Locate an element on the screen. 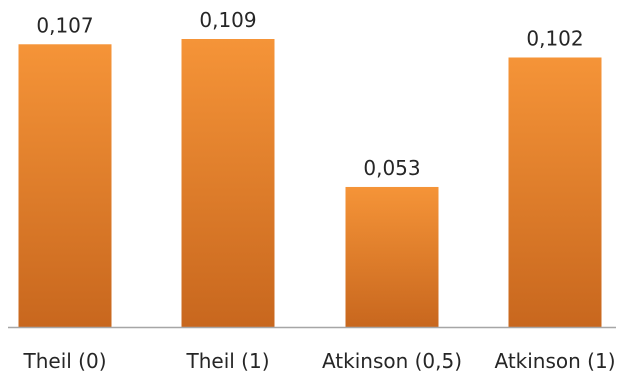  data-label-3: 0,102 is located at coordinates (554, 38).